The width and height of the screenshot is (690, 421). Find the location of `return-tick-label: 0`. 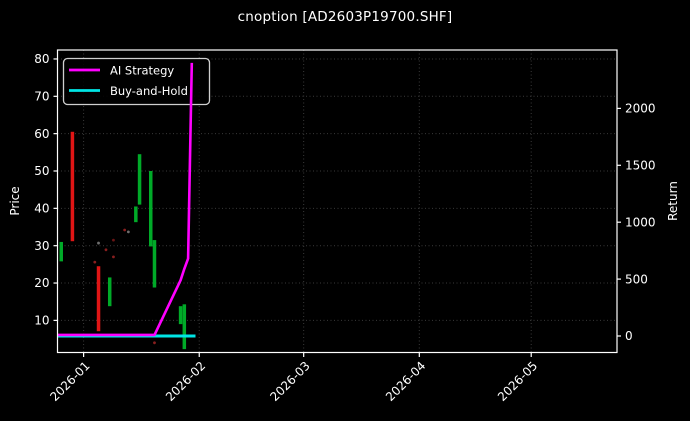

return-tick-label: 0 is located at coordinates (629, 336).